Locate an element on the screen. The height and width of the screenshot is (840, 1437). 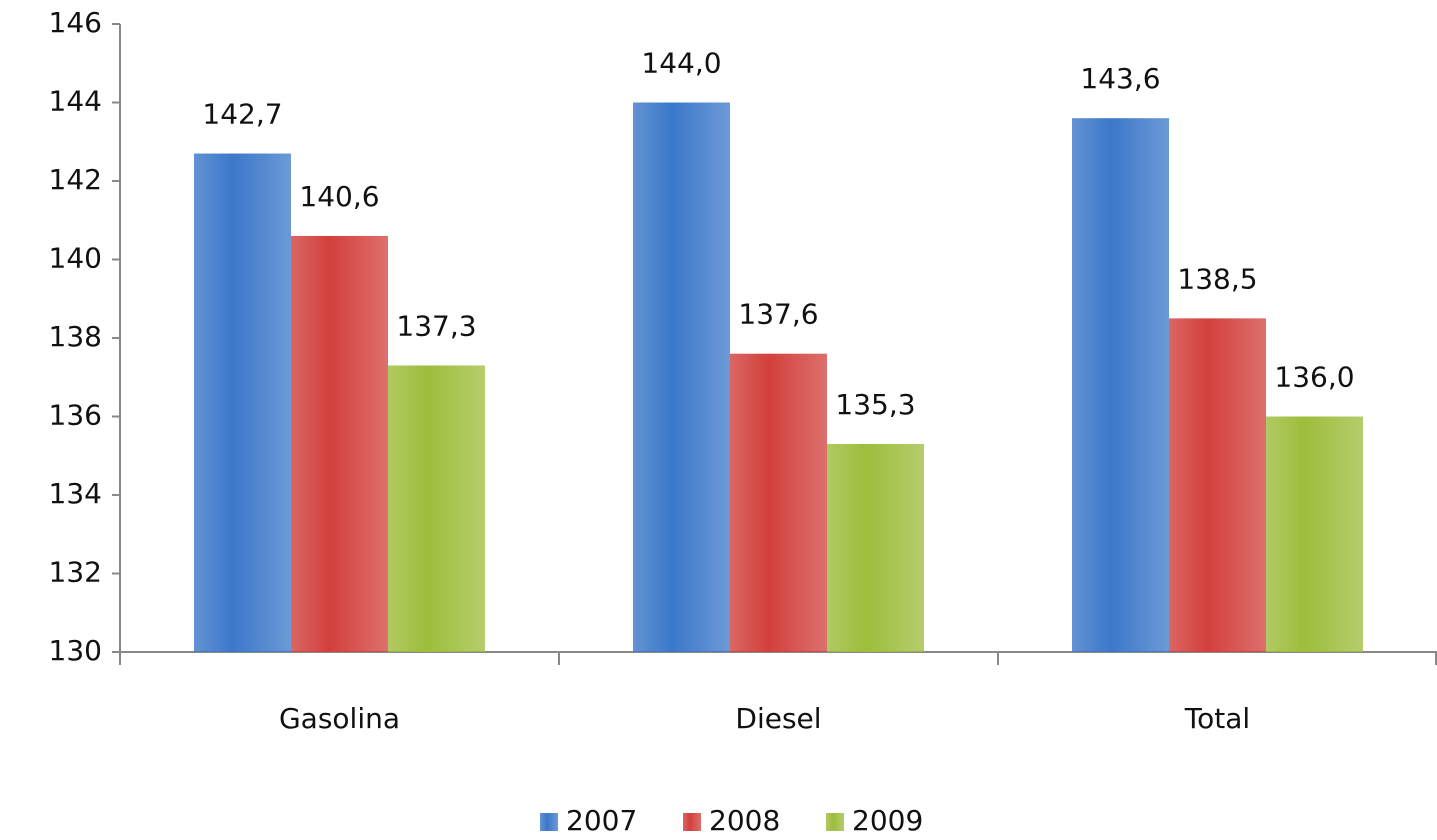
y-tick-label: 146 is located at coordinates (75, 22).